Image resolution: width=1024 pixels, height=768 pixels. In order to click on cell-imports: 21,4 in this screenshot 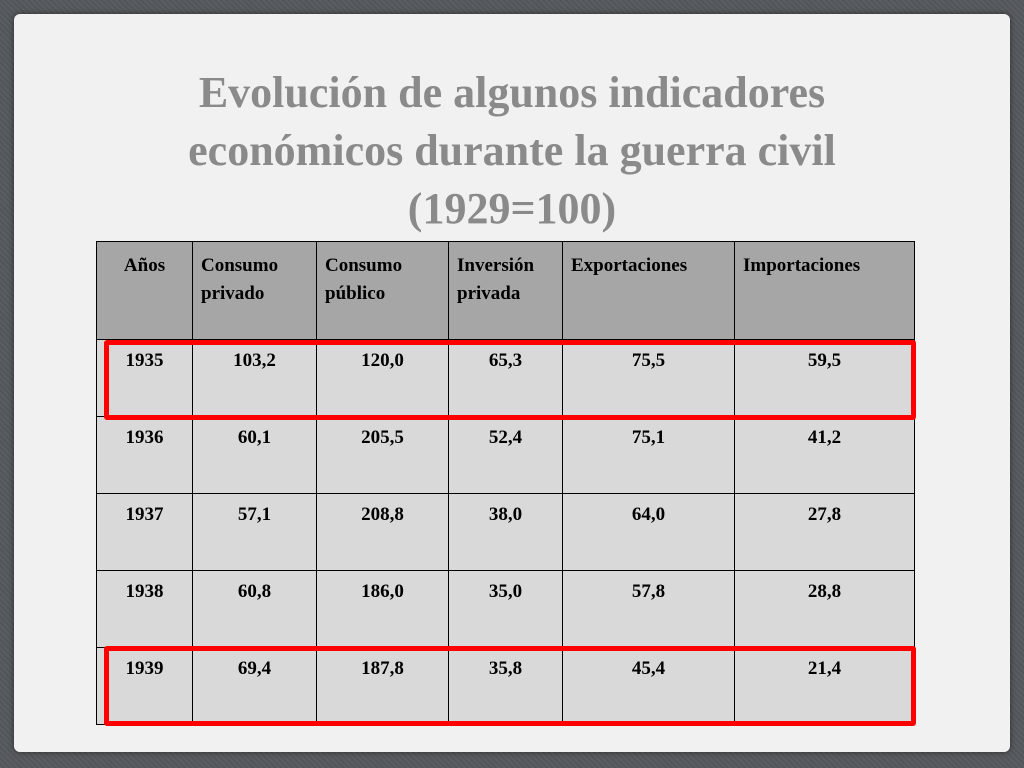, I will do `click(824, 686)`.